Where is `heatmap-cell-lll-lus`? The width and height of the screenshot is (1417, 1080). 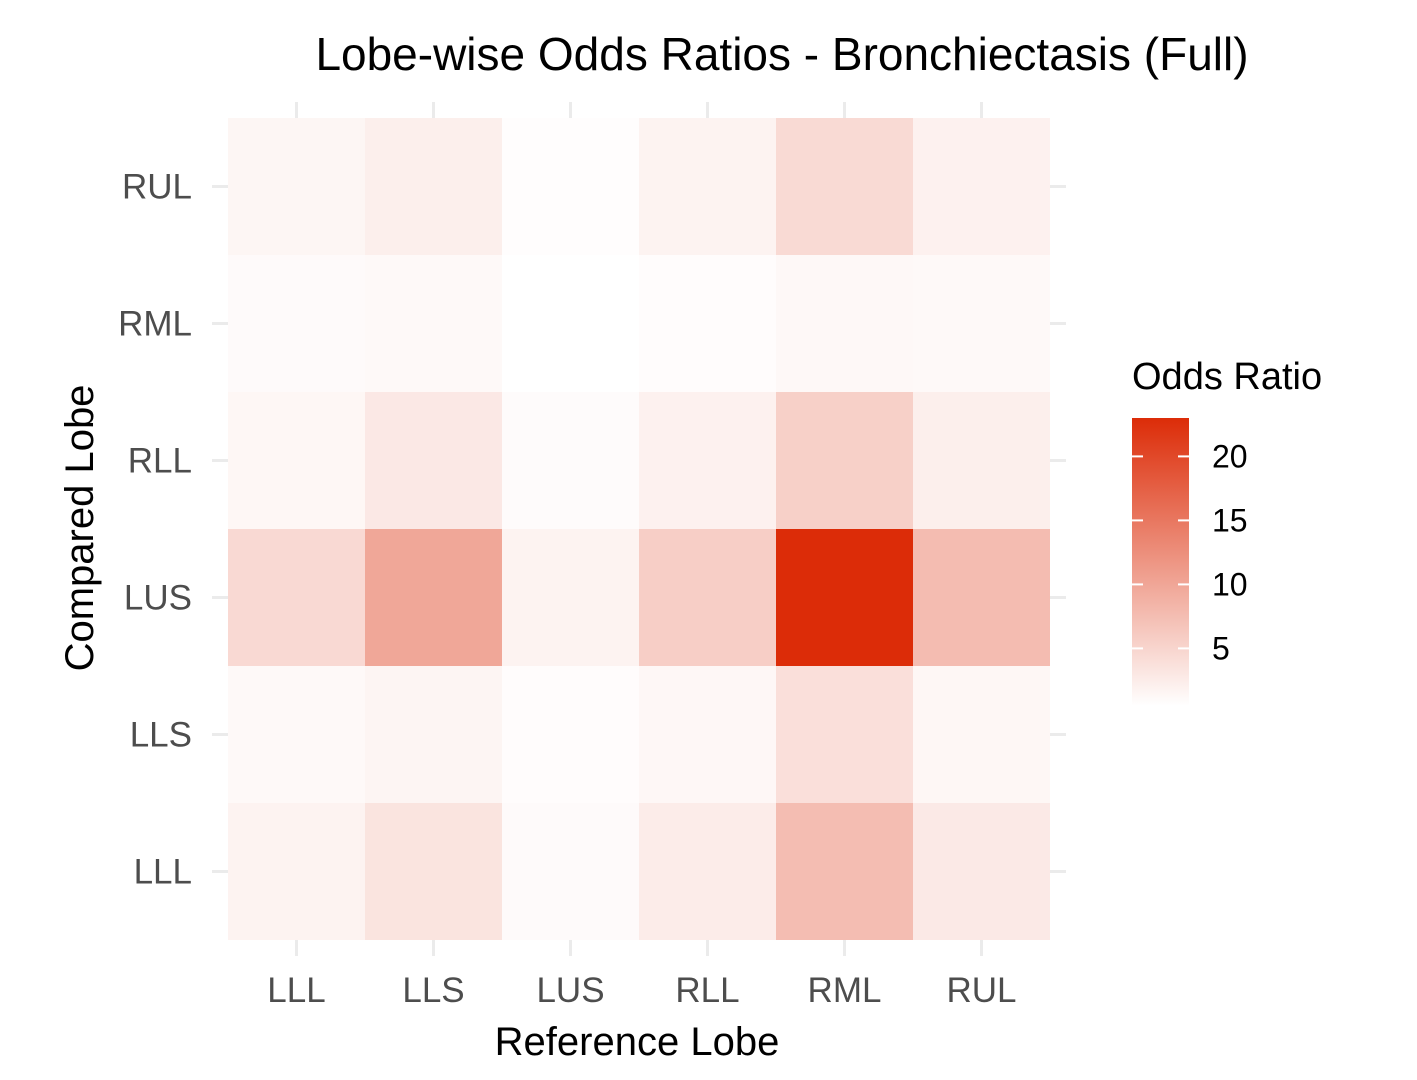
heatmap-cell-lll-lus is located at coordinates (296, 597).